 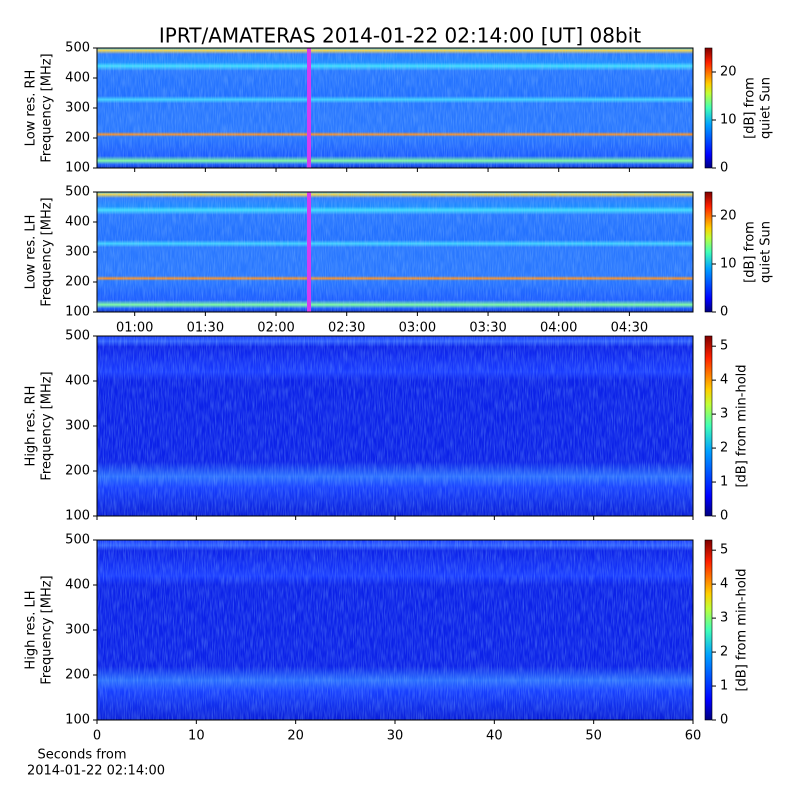 I want to click on x-tick-label: 30, so click(x=395, y=736).